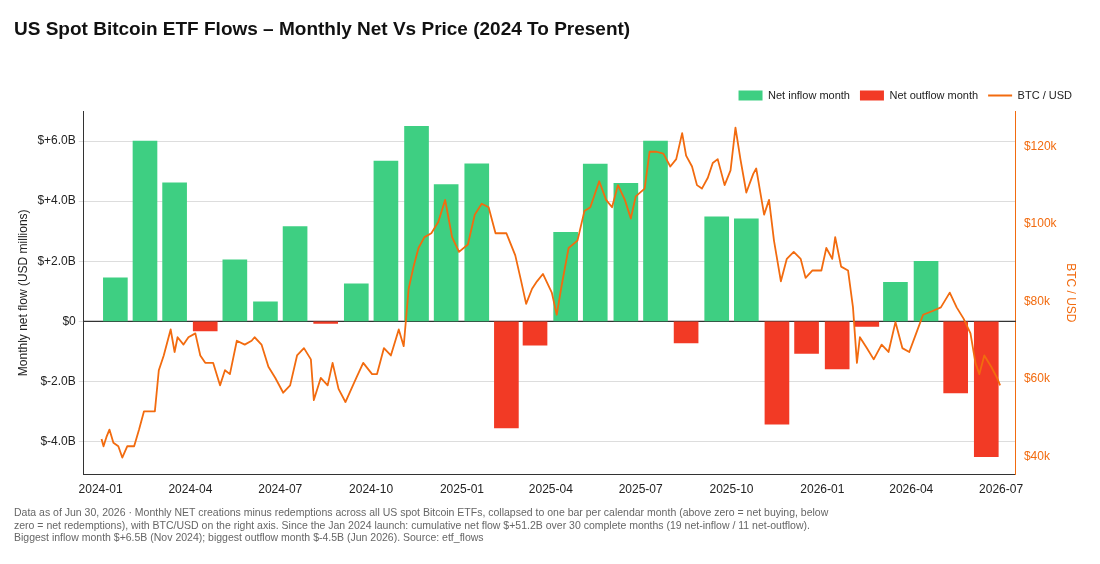  What do you see at coordinates (462, 489) in the screenshot?
I see `x-tick-label: 2025-01` at bounding box center [462, 489].